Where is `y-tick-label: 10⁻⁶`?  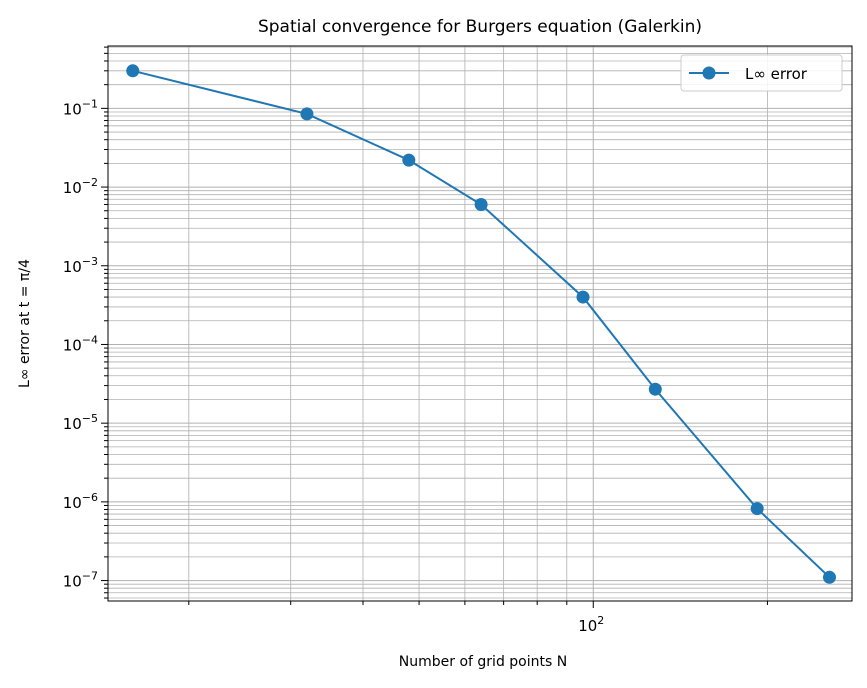
y-tick-label: 10⁻⁶ is located at coordinates (80, 501).